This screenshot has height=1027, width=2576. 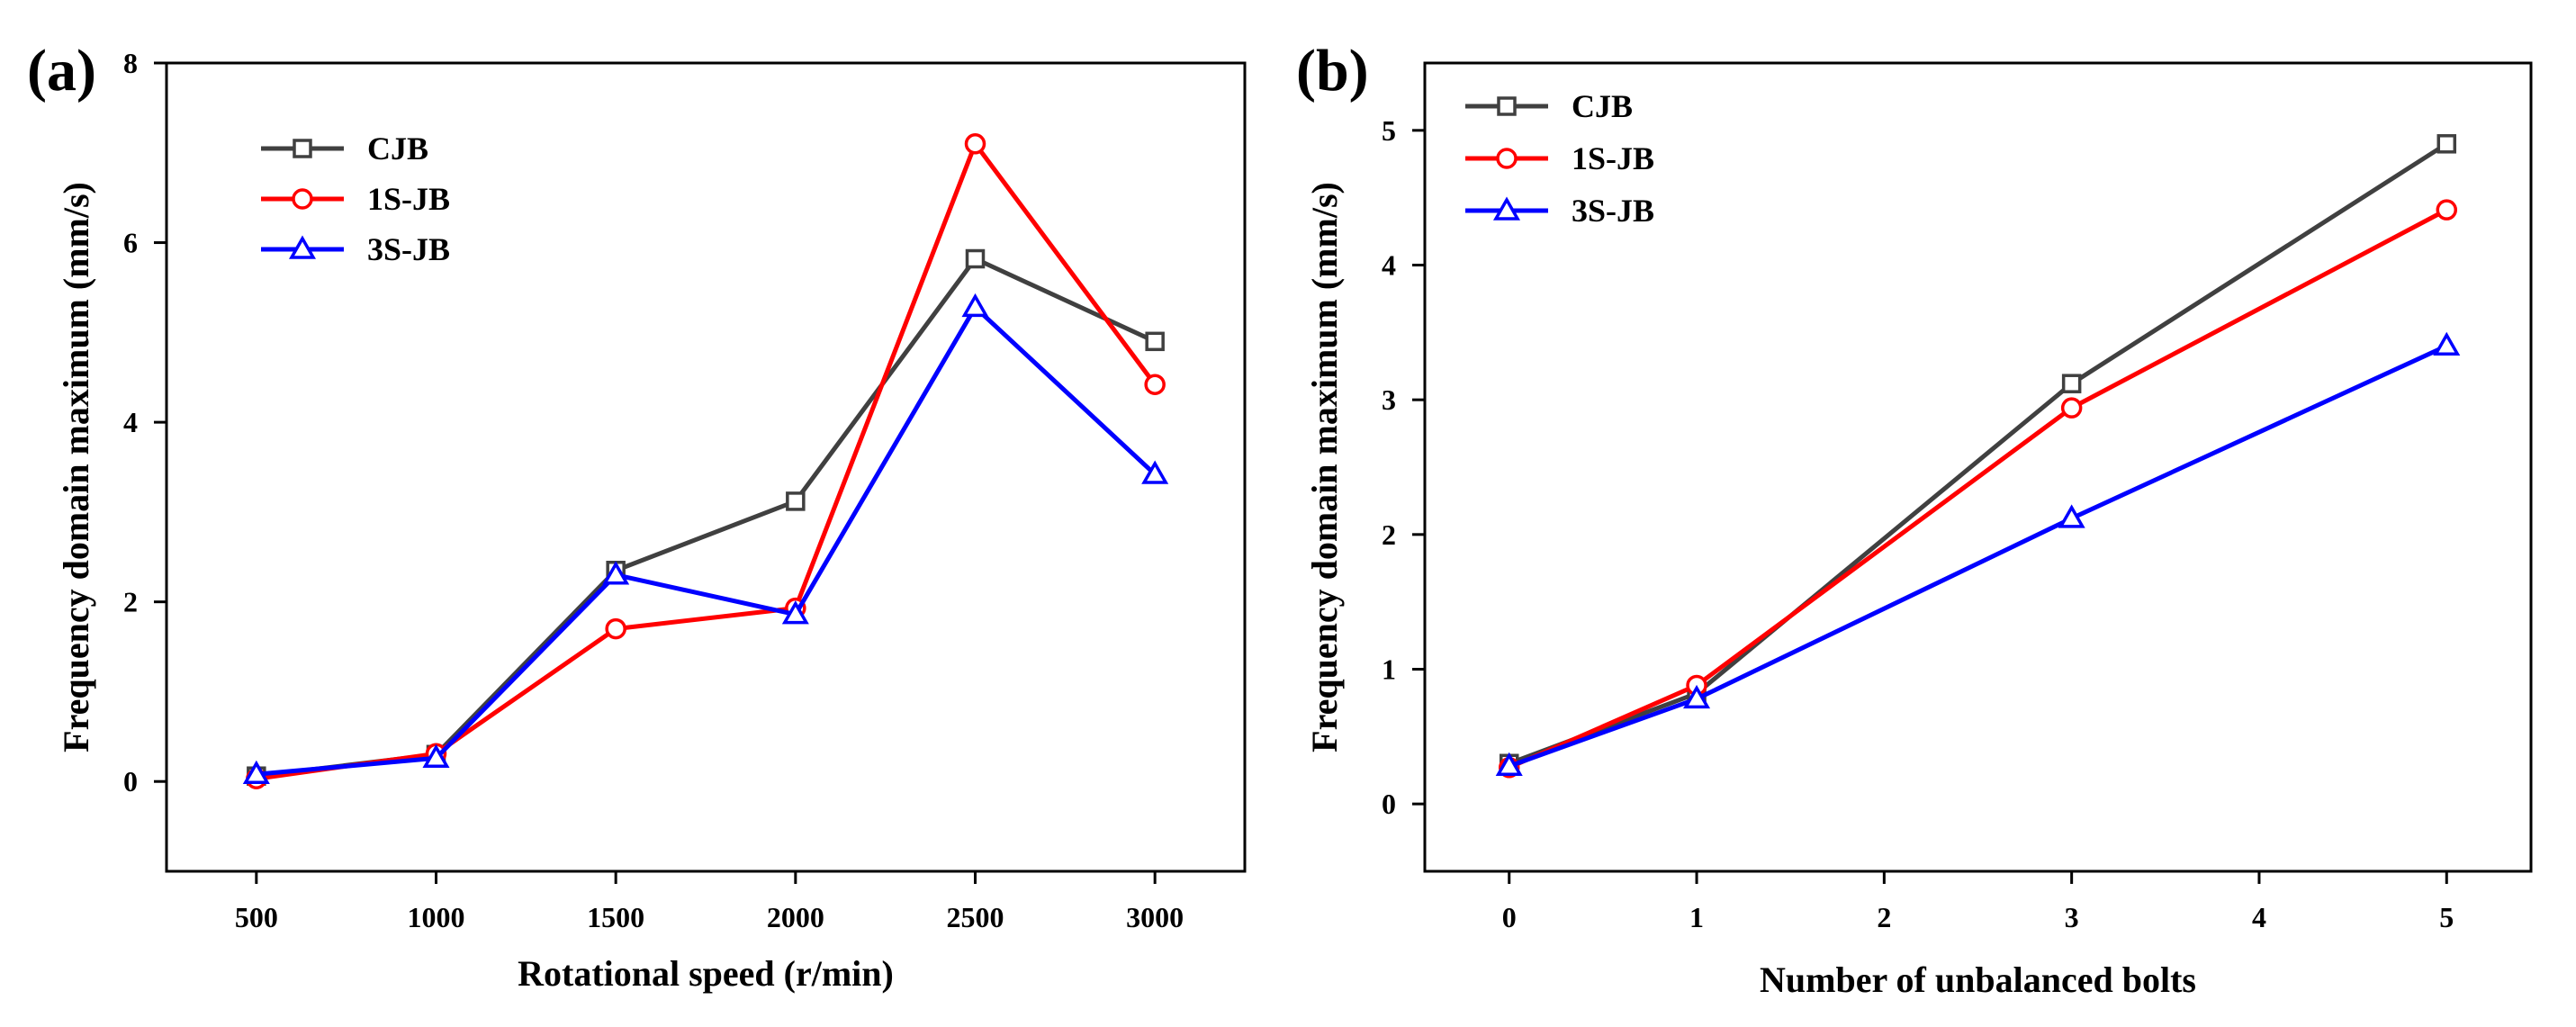 What do you see at coordinates (1884, 917) in the screenshot?
I see `x-tick-label: 2` at bounding box center [1884, 917].